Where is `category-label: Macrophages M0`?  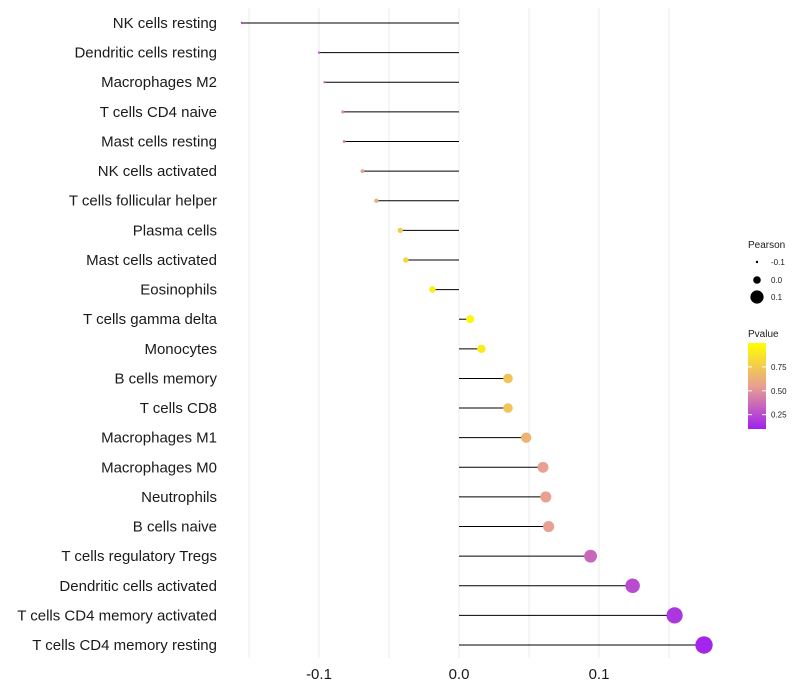
category-label: Macrophages M0 is located at coordinates (159, 467).